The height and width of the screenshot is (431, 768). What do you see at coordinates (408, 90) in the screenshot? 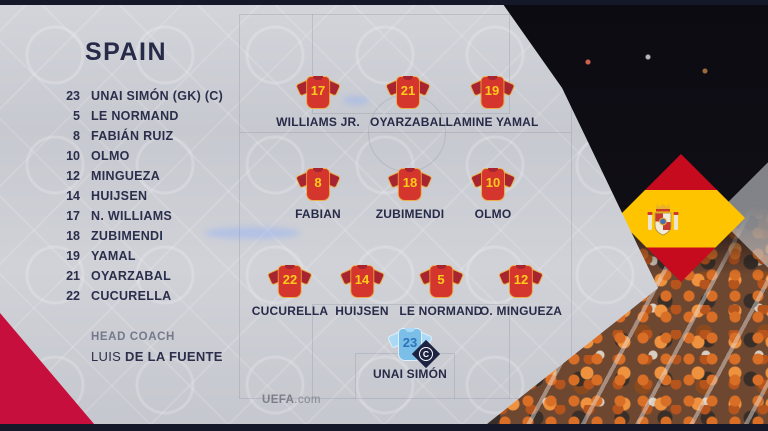
I see `shirt-number: 21` at bounding box center [408, 90].